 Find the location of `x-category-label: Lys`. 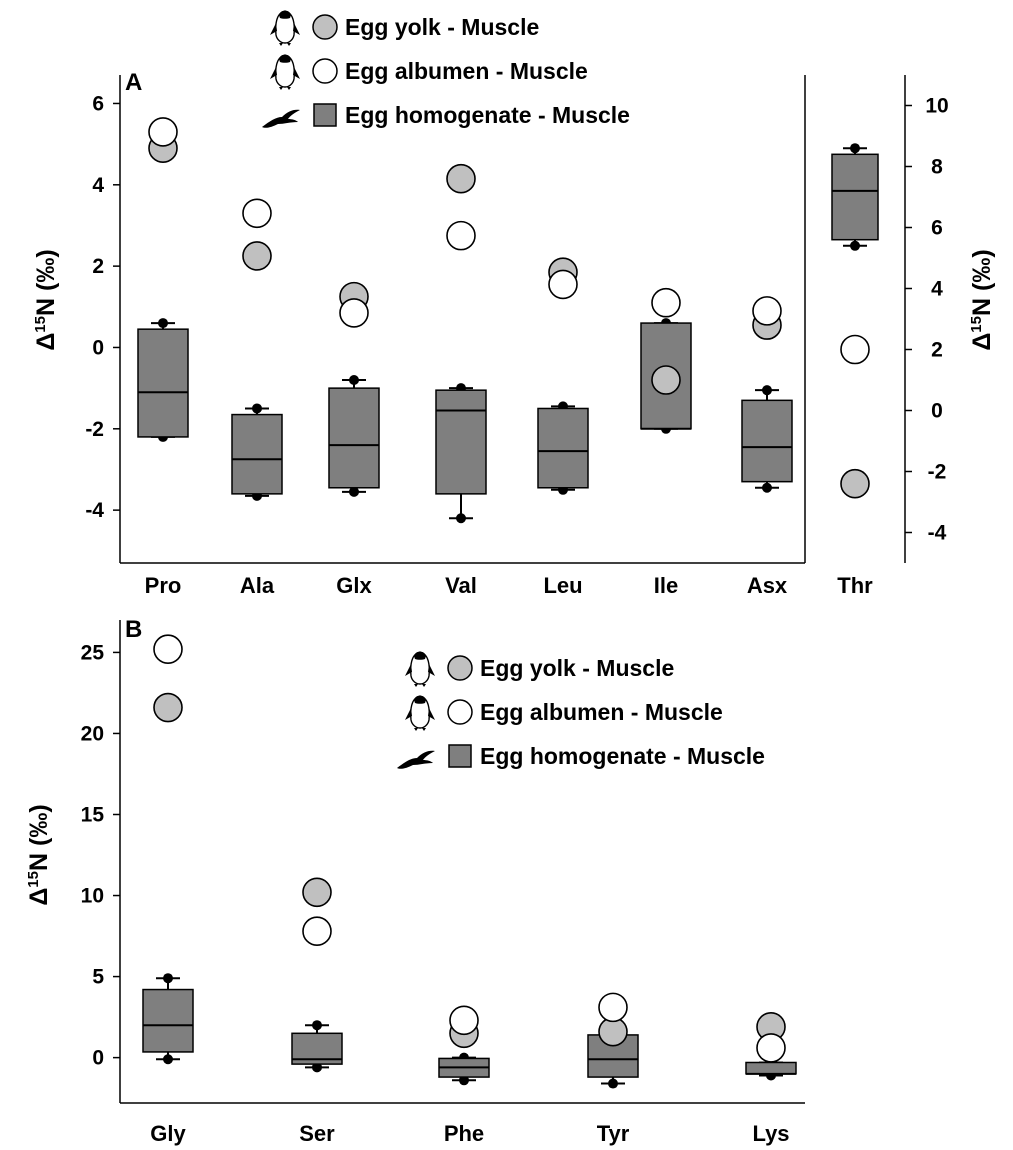

x-category-label: Lys is located at coordinates (770, 1133).